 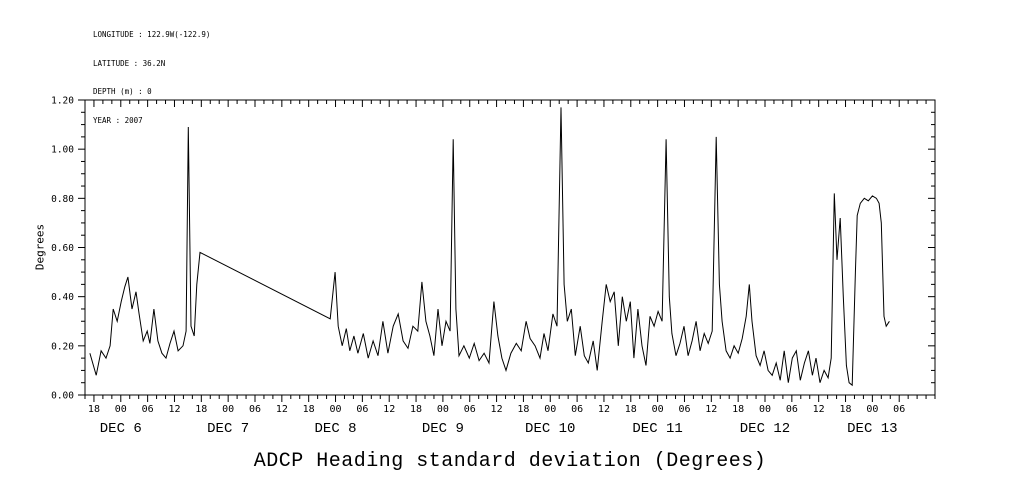 I want to click on date-label: DEC 12, so click(x=765, y=429).